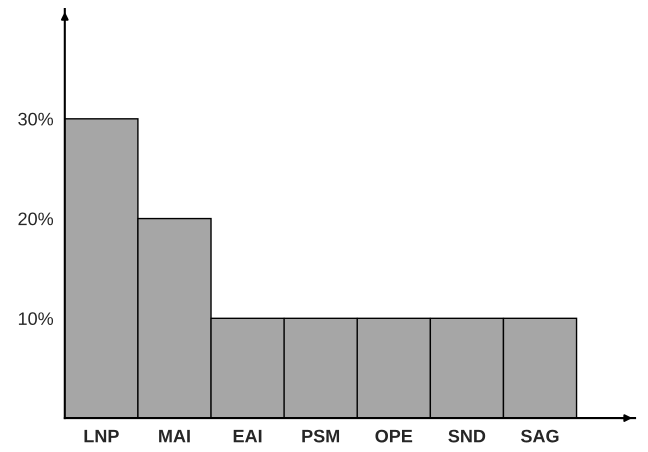 The height and width of the screenshot is (452, 648). I want to click on x-tick-label: MAI, so click(174, 436).